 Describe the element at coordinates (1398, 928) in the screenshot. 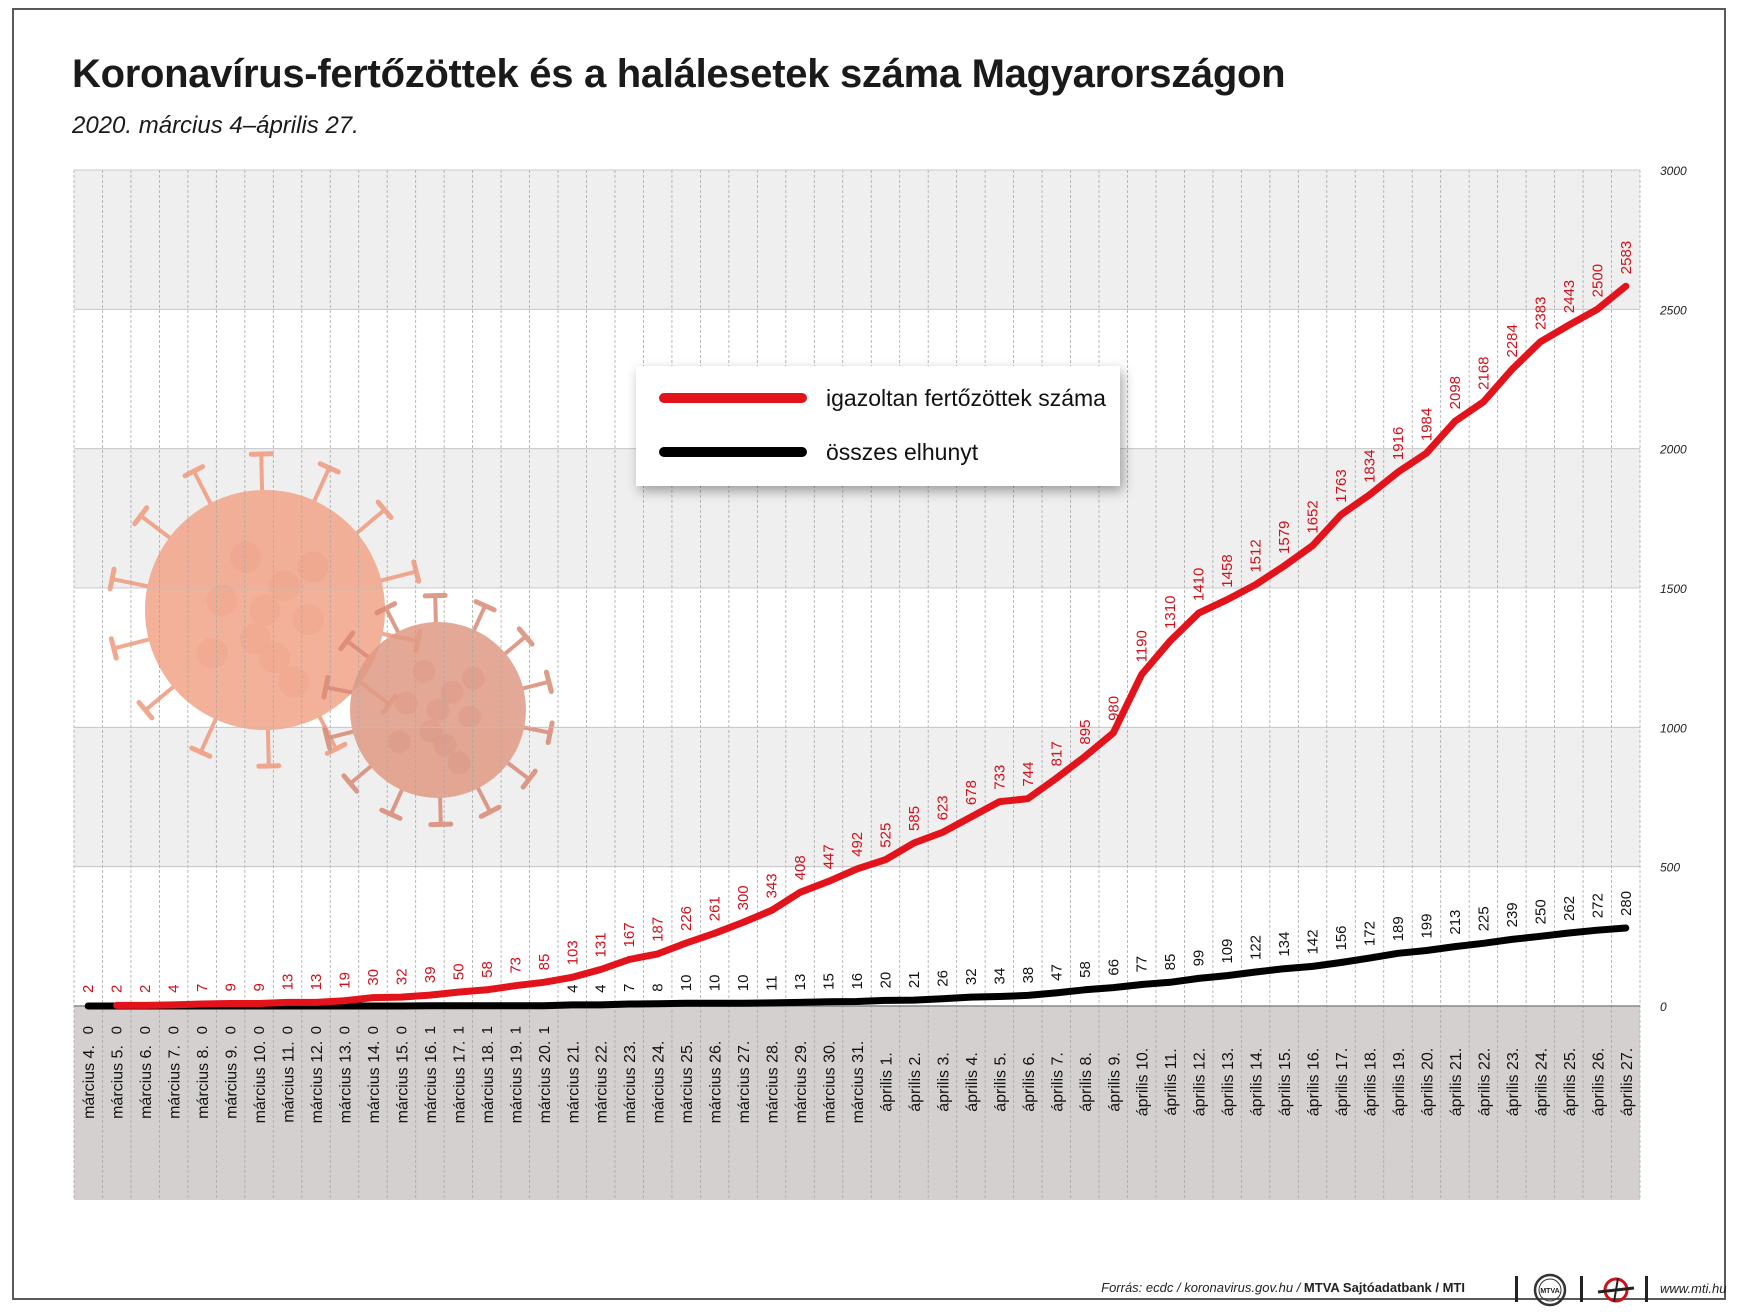

I see `deaths-data-label: 189` at that location.